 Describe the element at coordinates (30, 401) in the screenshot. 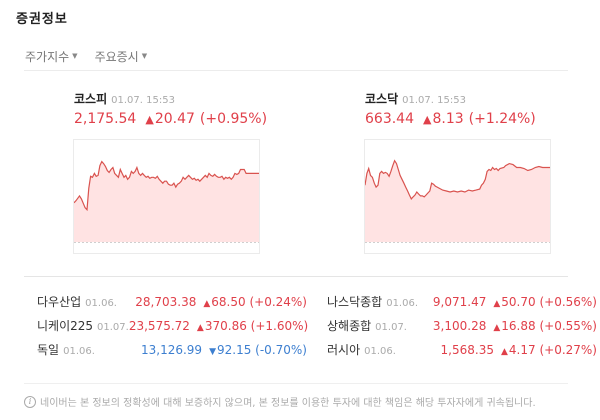

I see `info-icon: i` at that location.